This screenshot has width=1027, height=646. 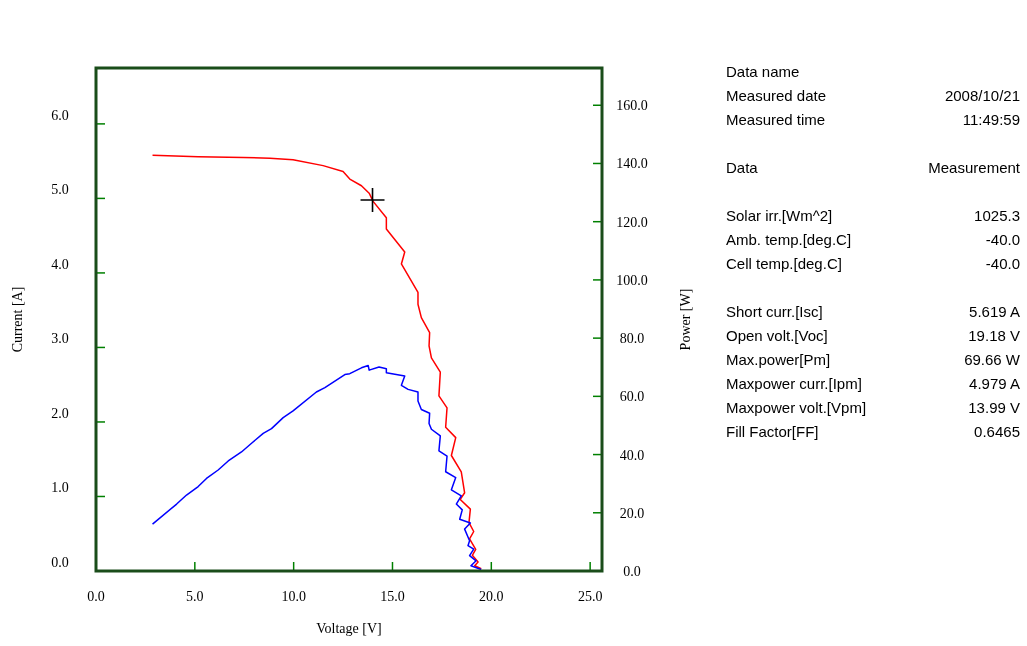 I want to click on text: Measured date 2008/10/21, so click(x=873, y=95).